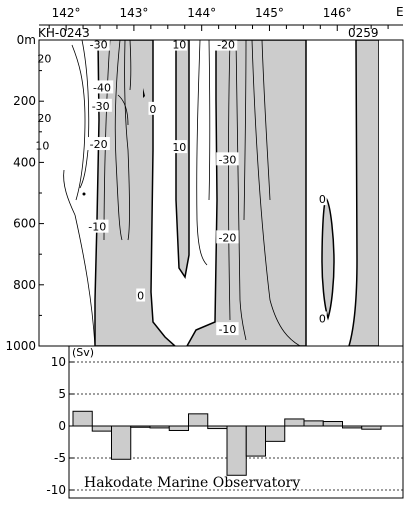 This screenshot has height=506, width=416. I want to click on bar-y-axis: 10 5 0 -5 -10, so click(60, 426).